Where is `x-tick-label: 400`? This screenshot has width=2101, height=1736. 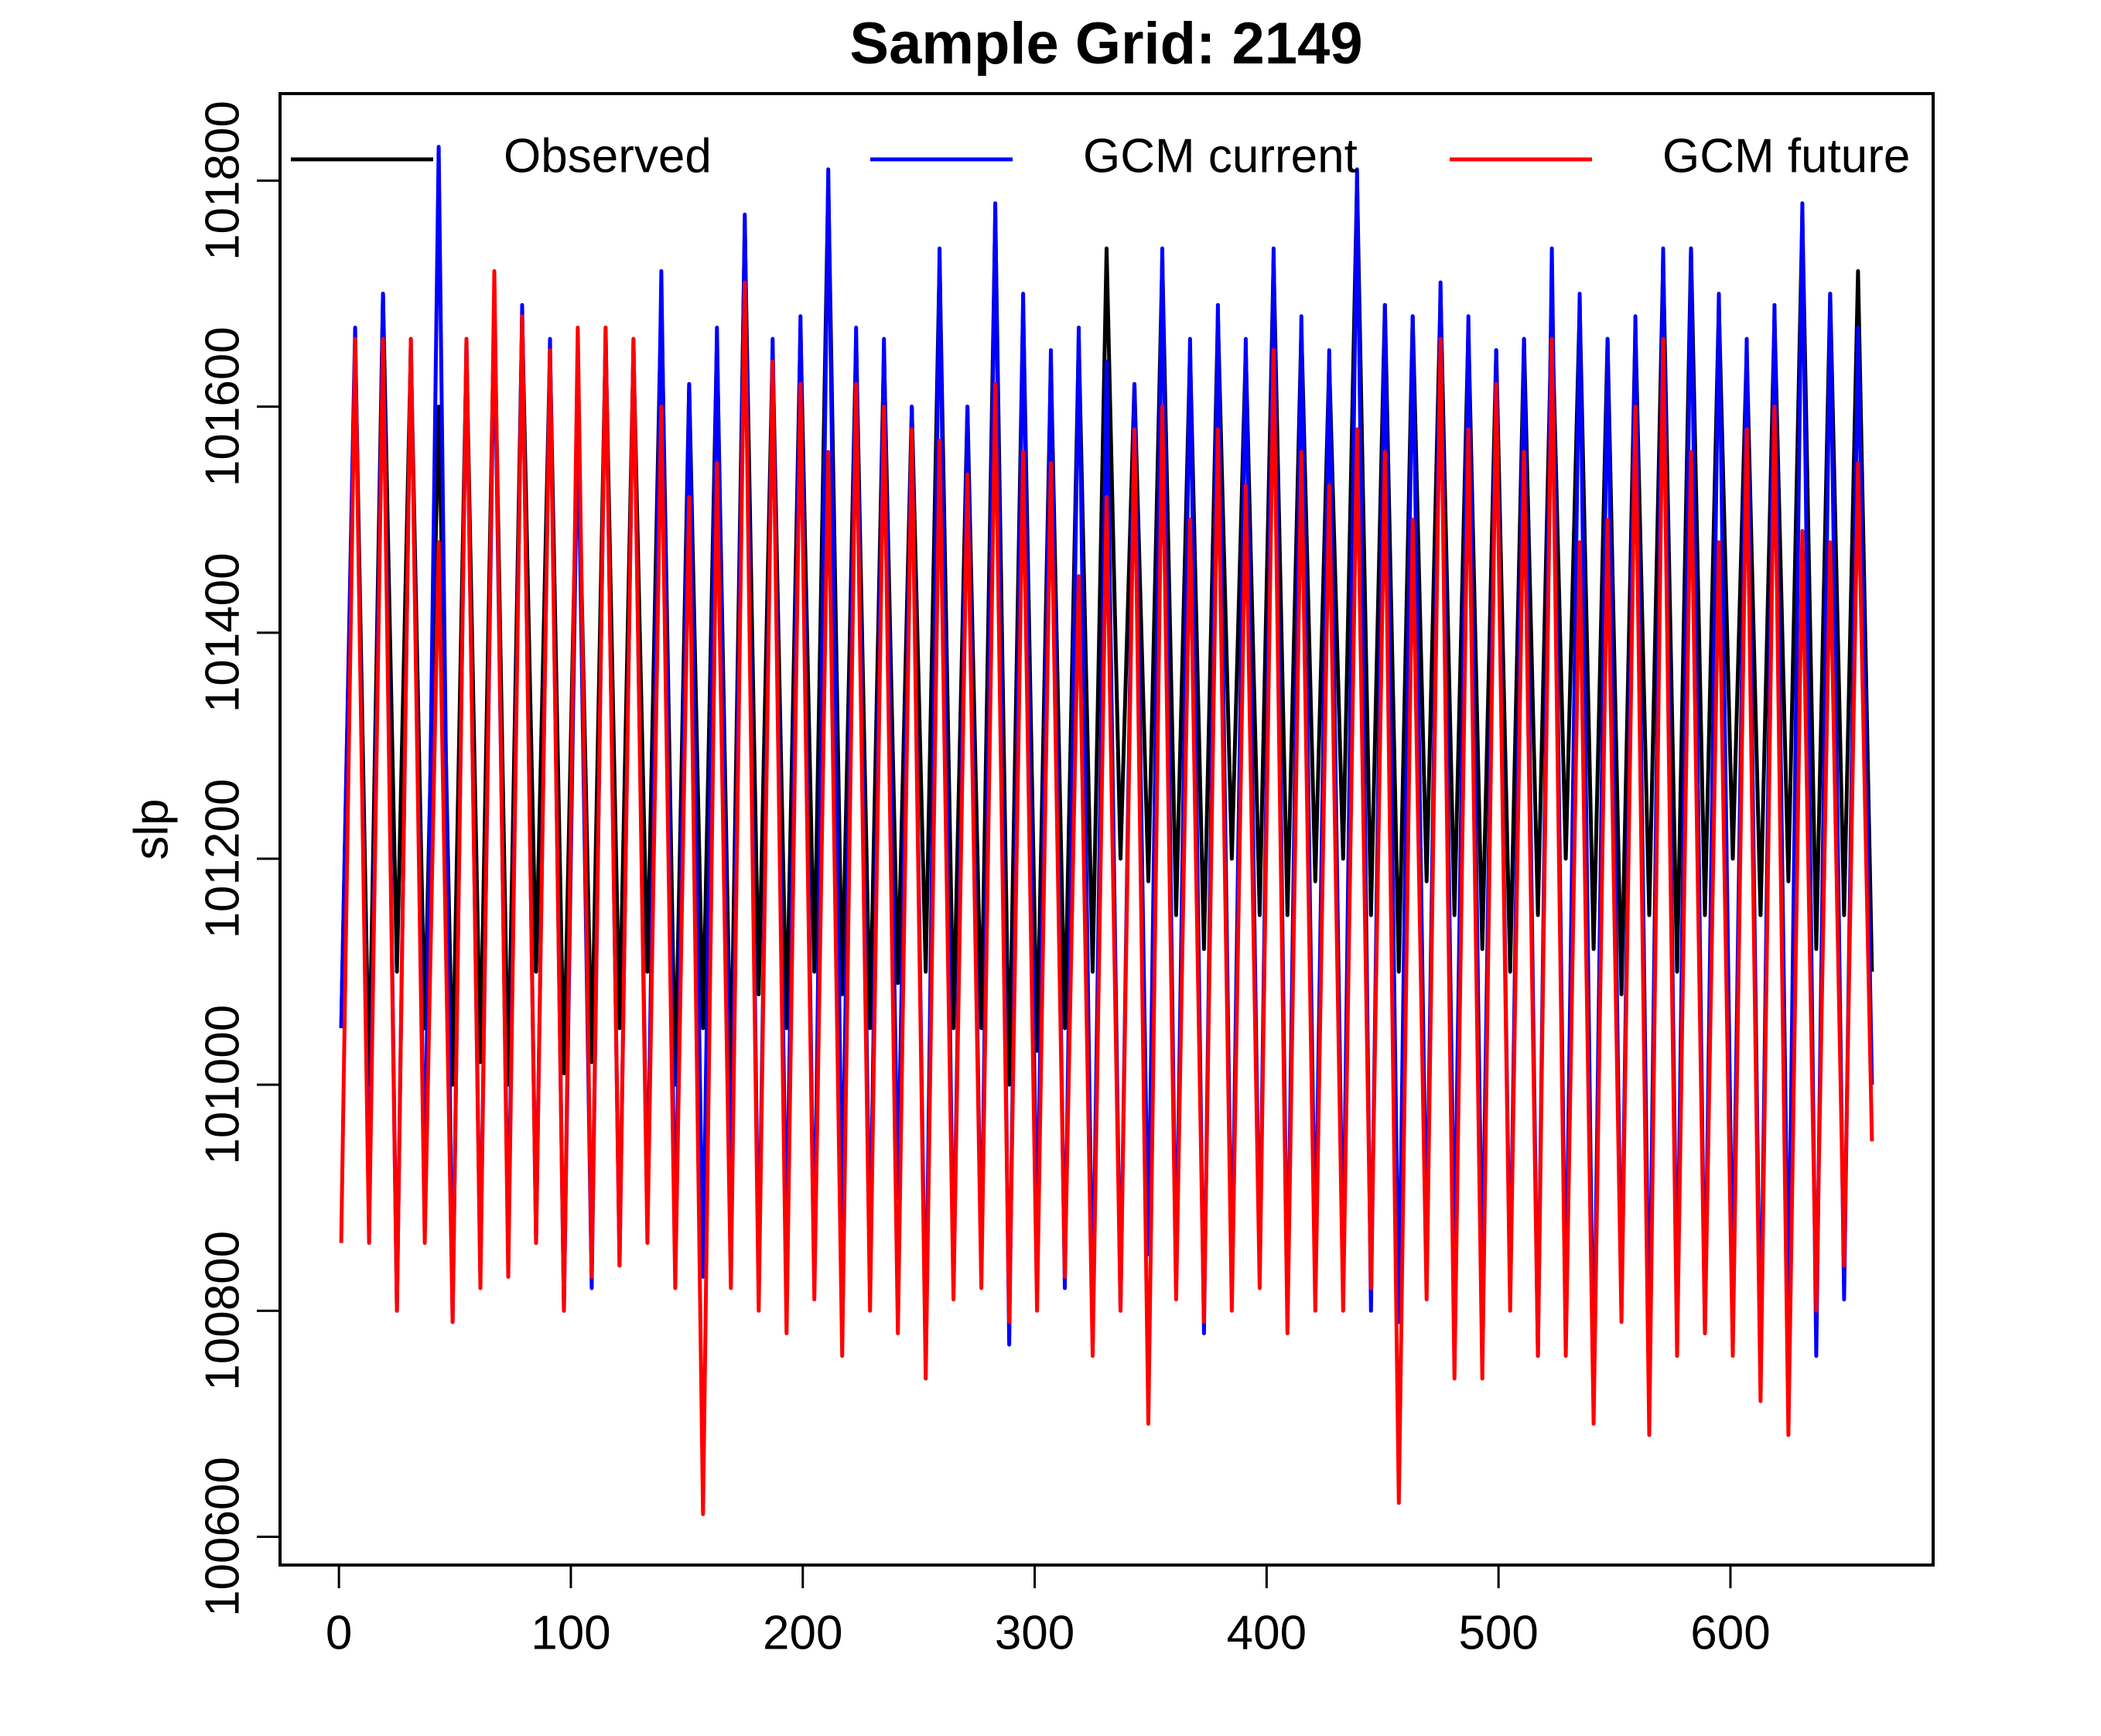
x-tick-label: 400 is located at coordinates (1267, 1632).